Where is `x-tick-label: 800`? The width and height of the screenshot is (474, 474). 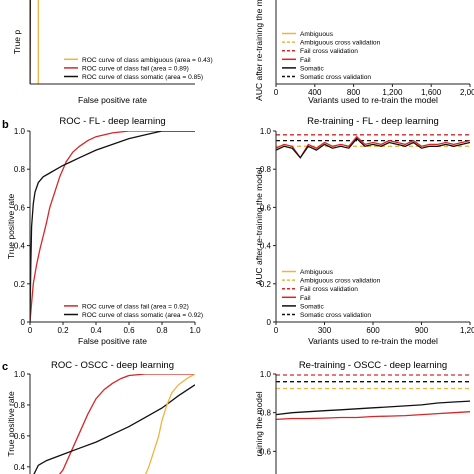
x-tick-label: 800 is located at coordinates (354, 92).